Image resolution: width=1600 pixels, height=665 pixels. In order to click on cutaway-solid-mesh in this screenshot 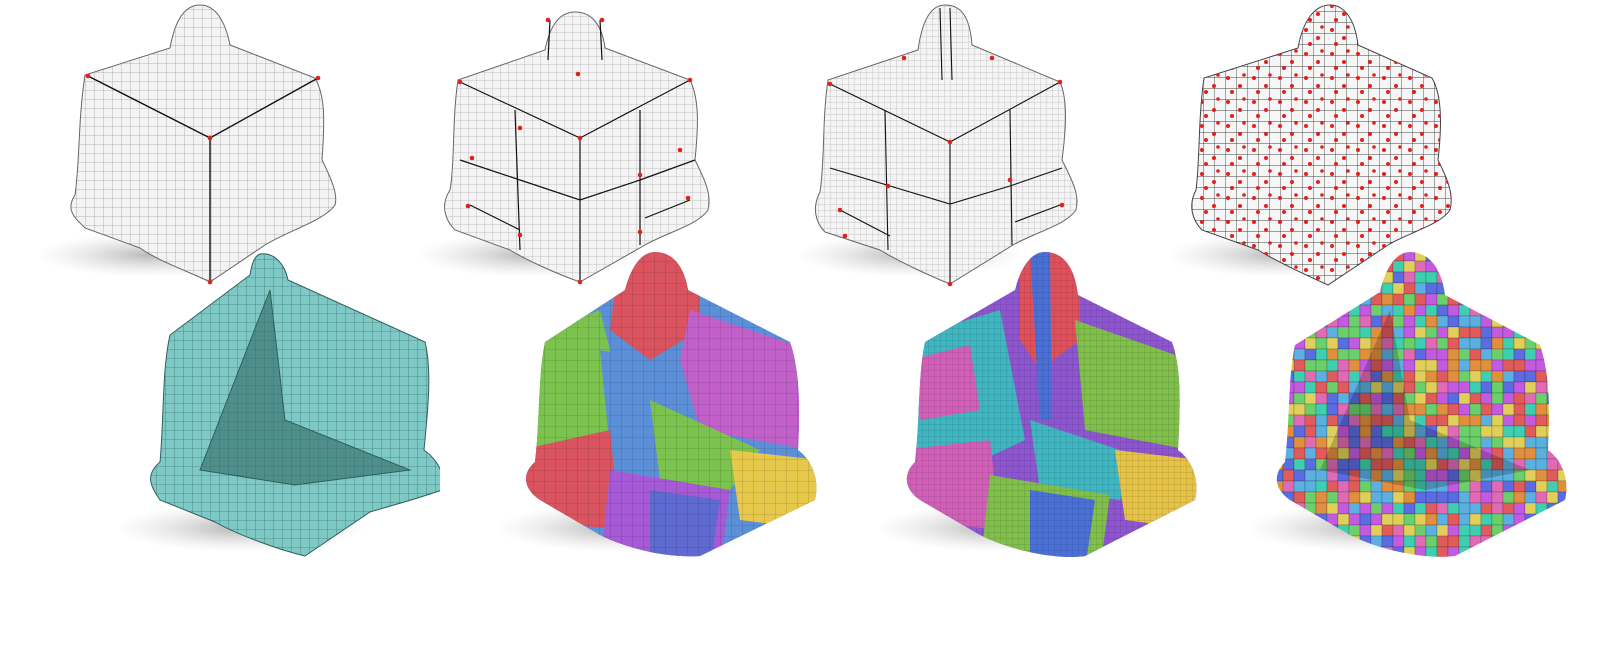, I will do `click(280, 403)`.